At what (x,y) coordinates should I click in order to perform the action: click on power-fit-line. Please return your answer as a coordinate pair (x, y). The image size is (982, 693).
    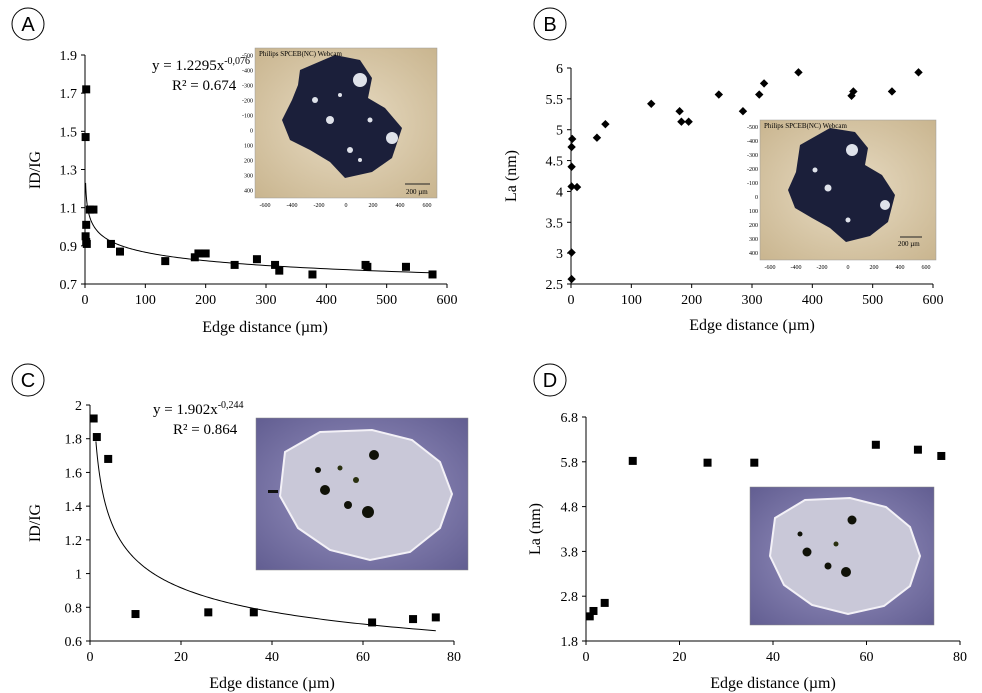
    Looking at the image, I should click on (260, 228).